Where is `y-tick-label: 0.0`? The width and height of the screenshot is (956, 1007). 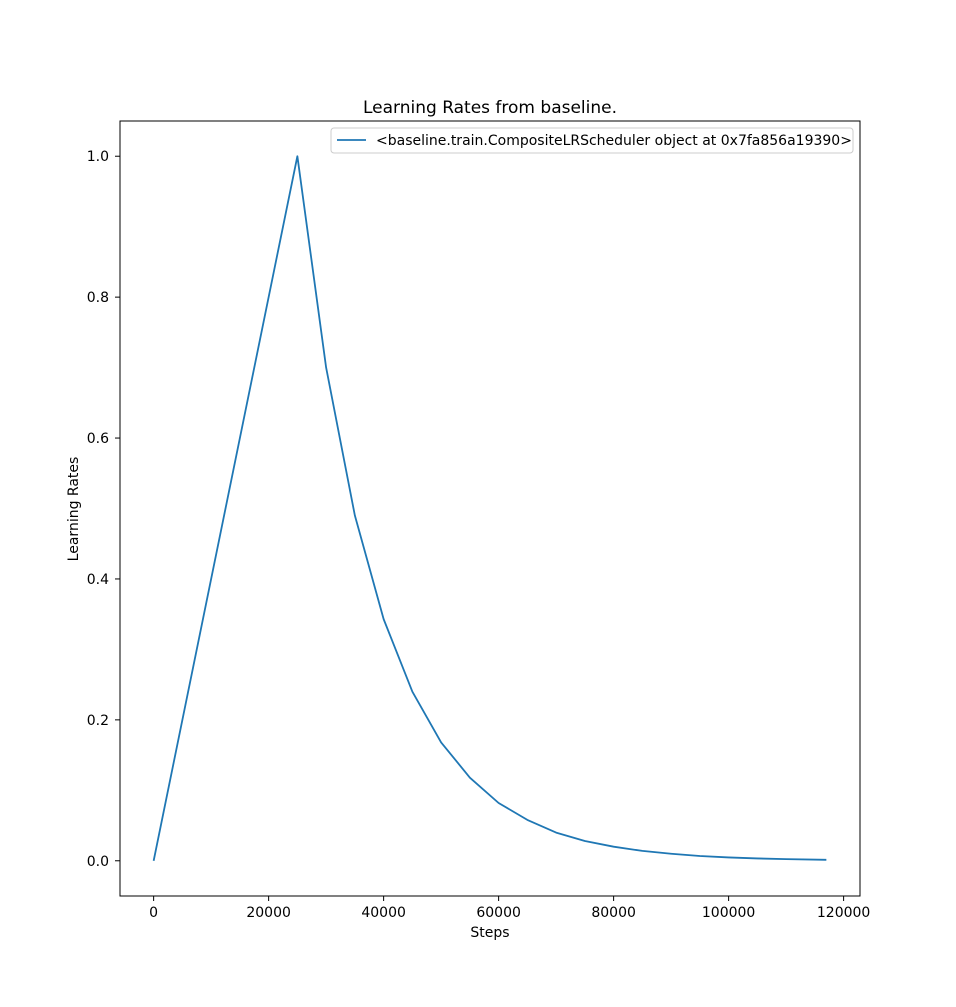
y-tick-label: 0.0 is located at coordinates (98, 862).